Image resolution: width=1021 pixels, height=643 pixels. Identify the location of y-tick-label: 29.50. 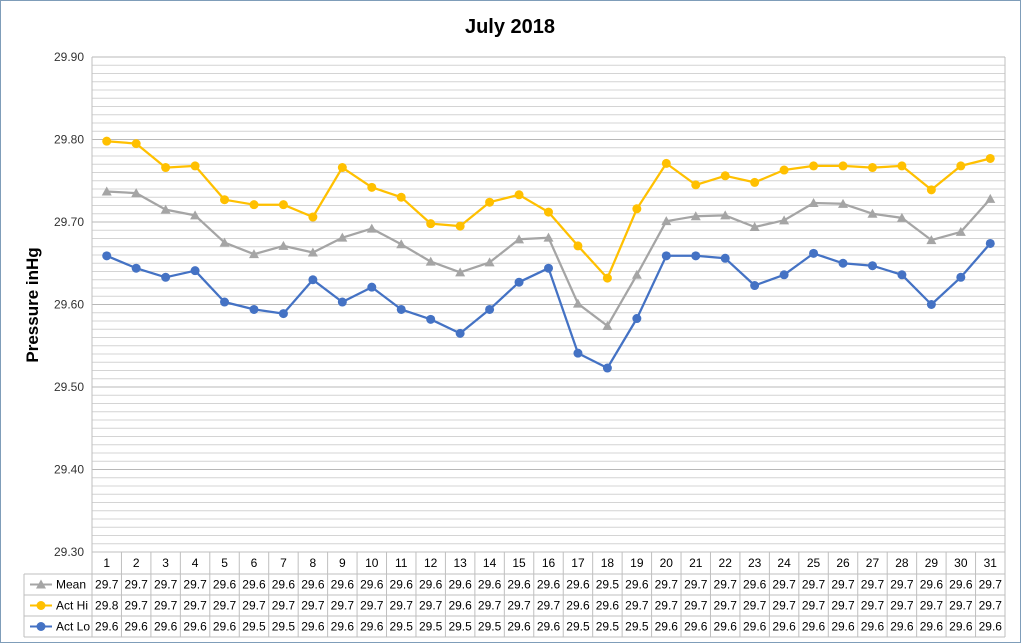
(69, 387).